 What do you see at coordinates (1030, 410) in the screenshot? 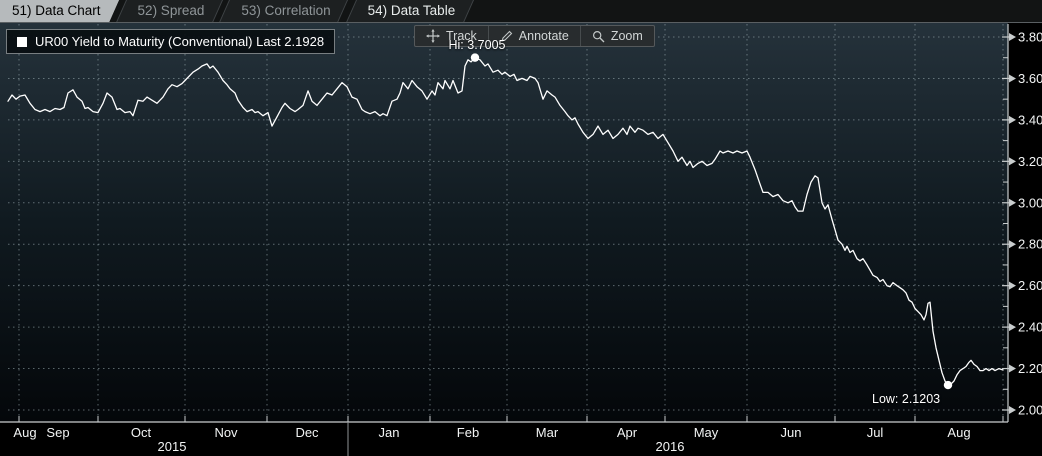
I see `y-axis-label: 2.00` at bounding box center [1030, 410].